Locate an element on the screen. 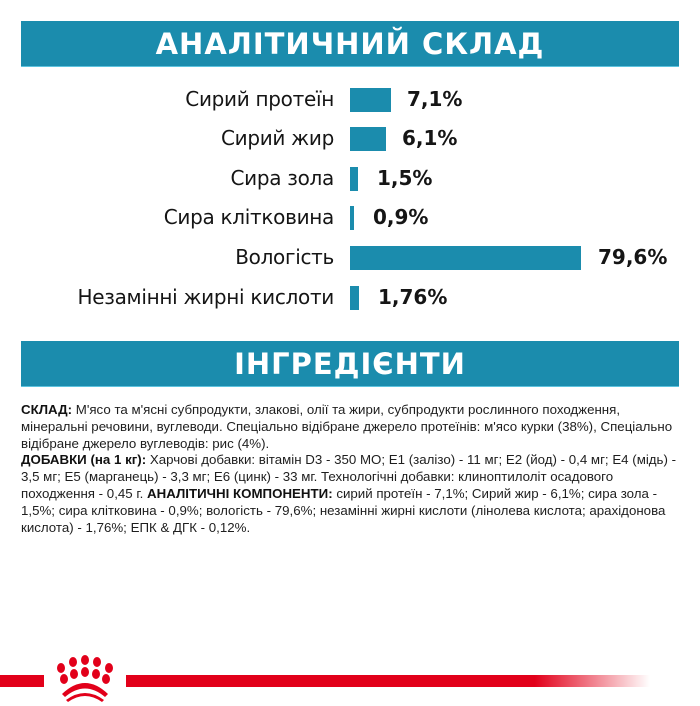  row-value: 1,5% is located at coordinates (405, 178).